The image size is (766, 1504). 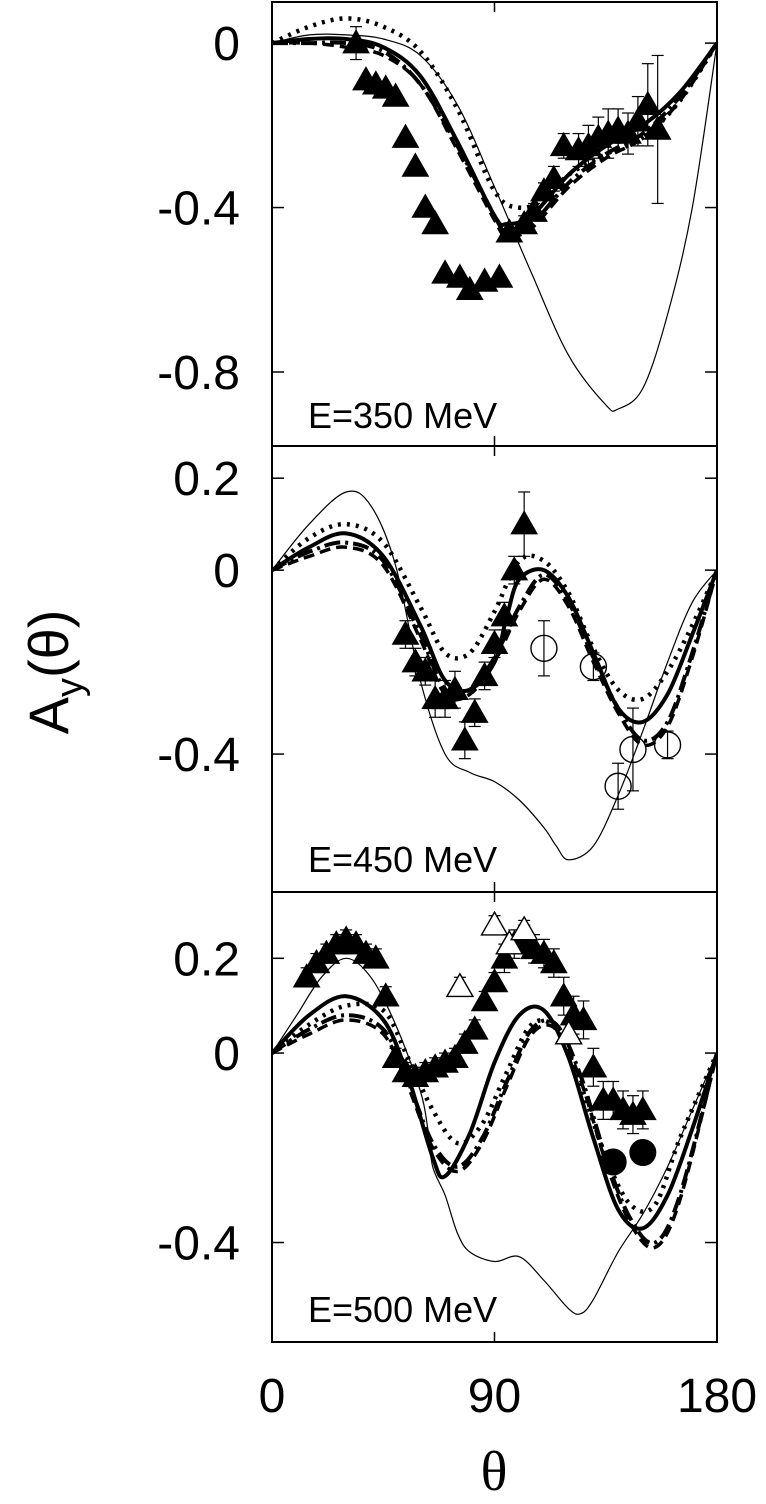 What do you see at coordinates (402, 1309) in the screenshot?
I see `energy-label: E=500 MeV` at bounding box center [402, 1309].